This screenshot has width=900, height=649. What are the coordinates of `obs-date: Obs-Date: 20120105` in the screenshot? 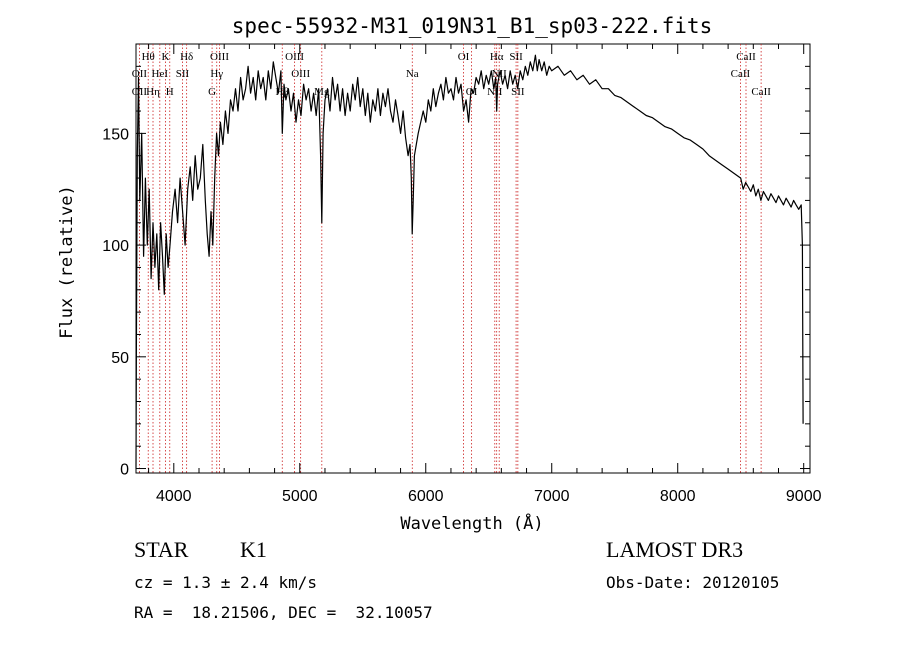 It's located at (693, 582).